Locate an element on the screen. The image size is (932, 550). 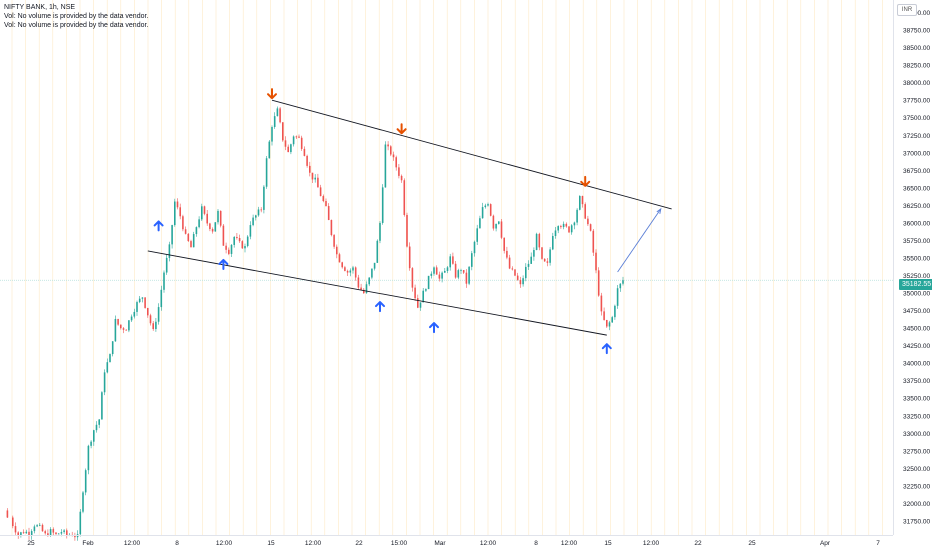
price-tick-label: 33000.00 is located at coordinates (916, 434).